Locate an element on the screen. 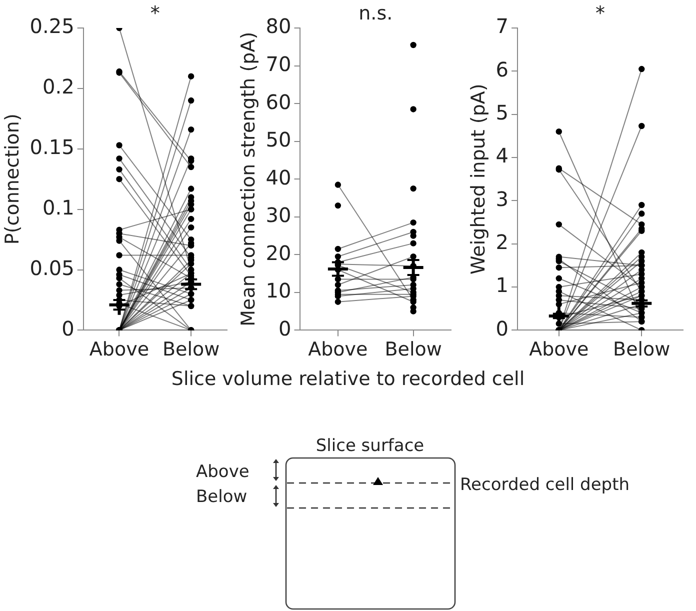 The width and height of the screenshot is (696, 611). y-tick-label: 0.15 is located at coordinates (52, 147).